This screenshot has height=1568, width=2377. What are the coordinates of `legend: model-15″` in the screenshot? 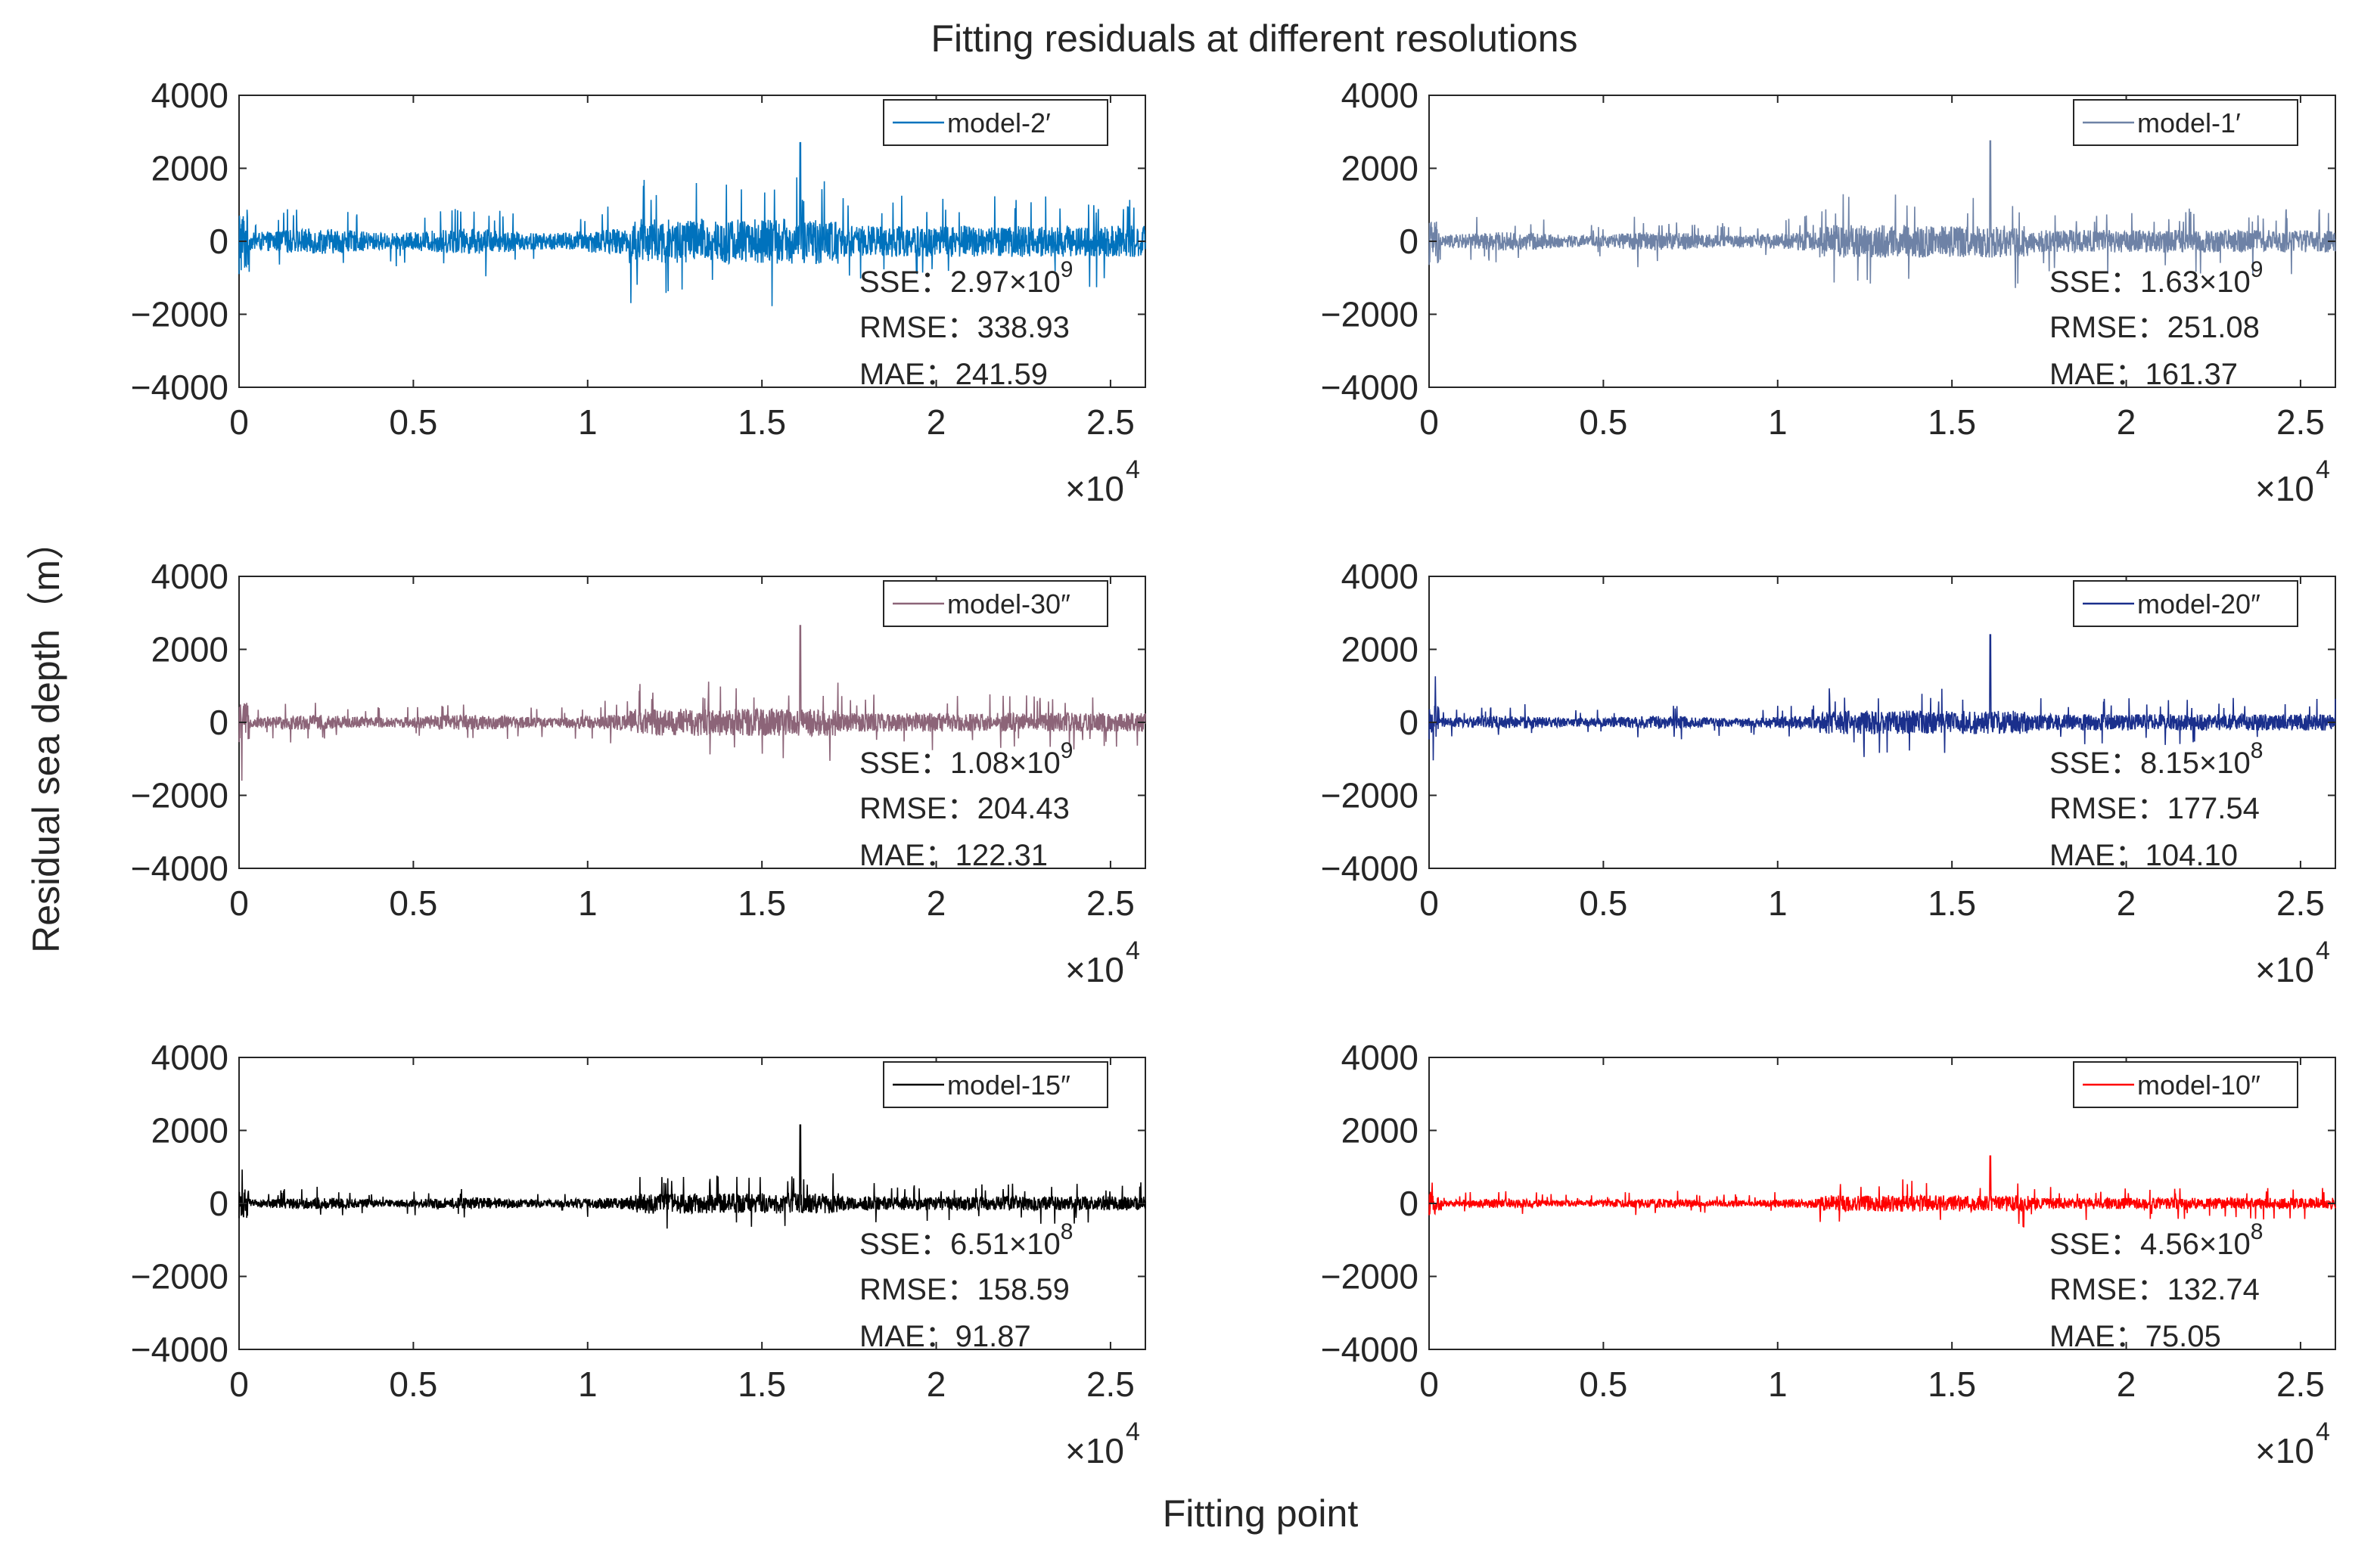 It's located at (995, 1084).